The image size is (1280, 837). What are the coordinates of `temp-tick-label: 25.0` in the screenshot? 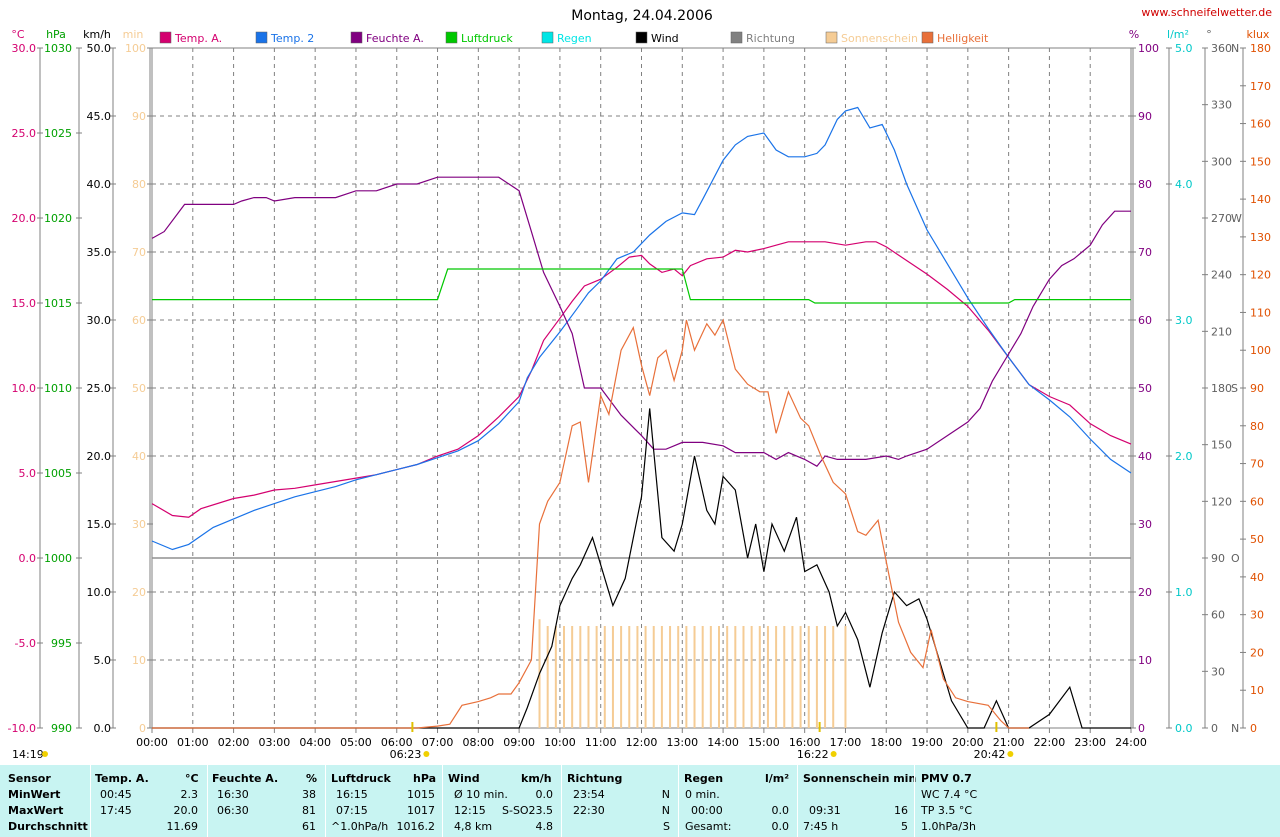 It's located at (24, 133).